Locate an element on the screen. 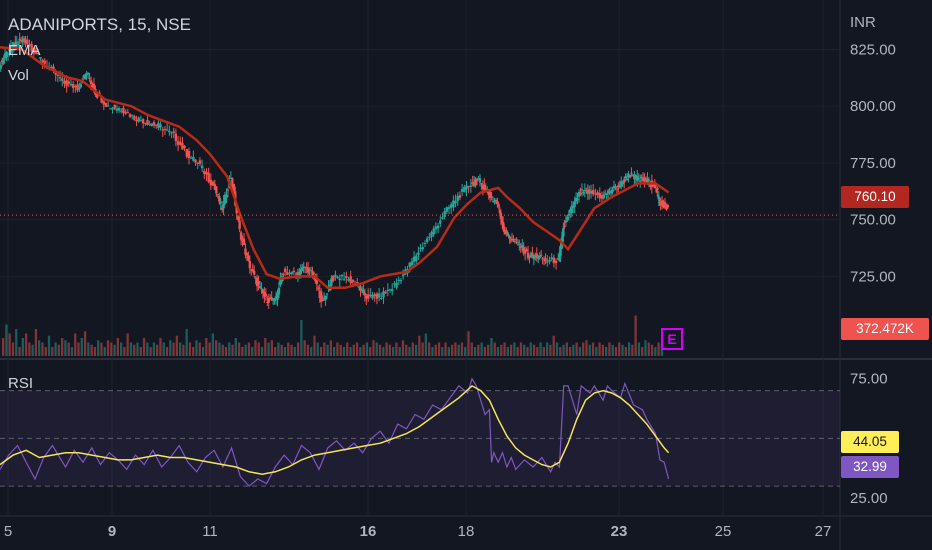 This screenshot has height=550, width=932. ema-legend: EMA is located at coordinates (24, 50).